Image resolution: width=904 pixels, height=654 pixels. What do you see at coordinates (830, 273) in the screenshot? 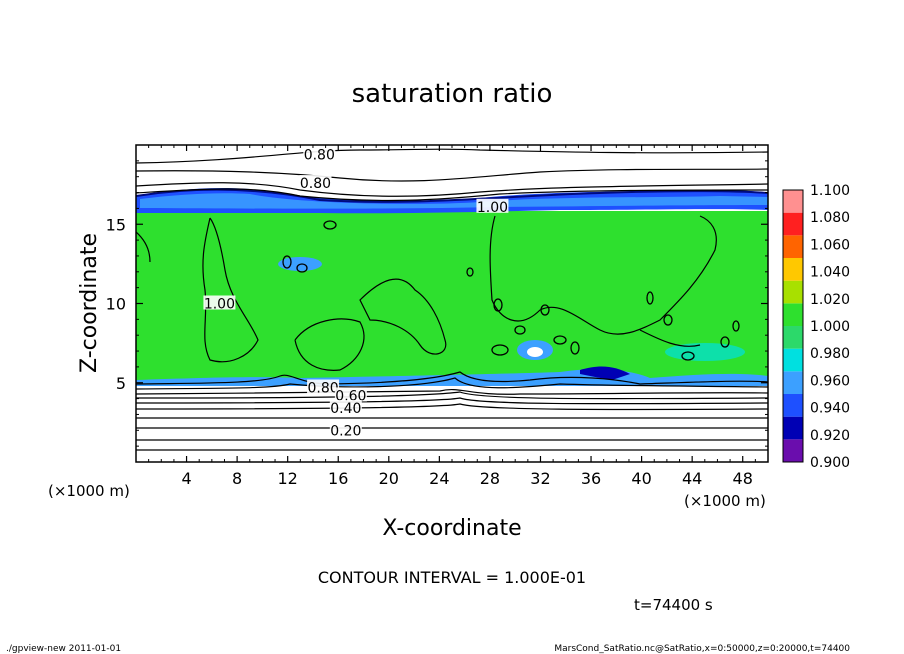
I see `colorbar-label: 1.040` at bounding box center [830, 273].